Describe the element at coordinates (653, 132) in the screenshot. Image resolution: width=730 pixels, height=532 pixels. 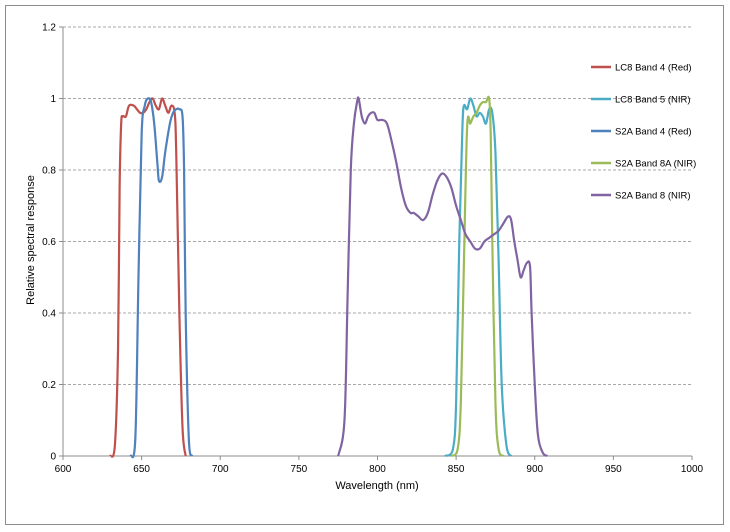
I see `legend-label-s2a-band-4-red: S2A Band 4 (Red)` at that location.